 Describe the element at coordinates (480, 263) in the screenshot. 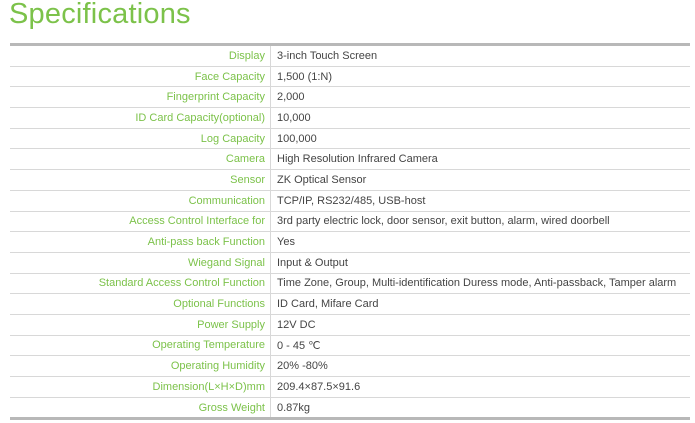

I see `spec-value: Input & Output` at that location.